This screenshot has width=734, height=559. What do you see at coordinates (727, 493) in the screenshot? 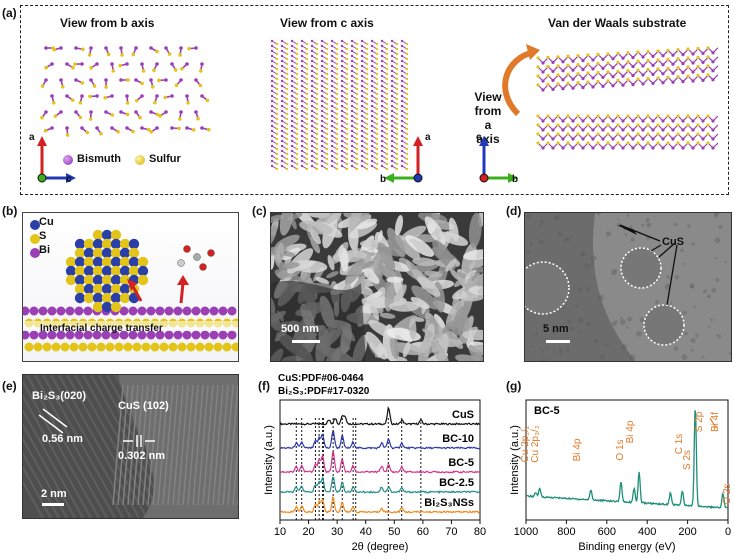
I see `peak-label-9: O 2s` at bounding box center [727, 493].